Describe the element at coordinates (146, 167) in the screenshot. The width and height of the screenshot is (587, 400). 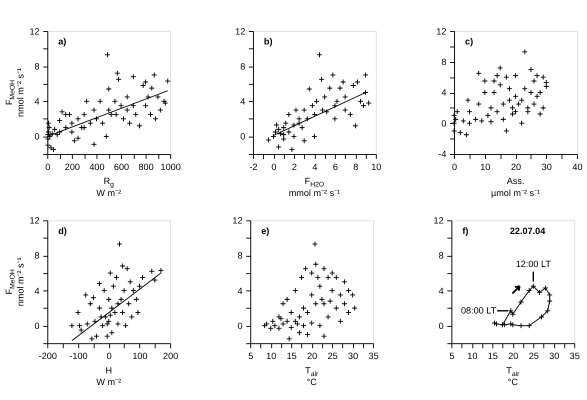
I see `x-tick-label: 800` at that location.